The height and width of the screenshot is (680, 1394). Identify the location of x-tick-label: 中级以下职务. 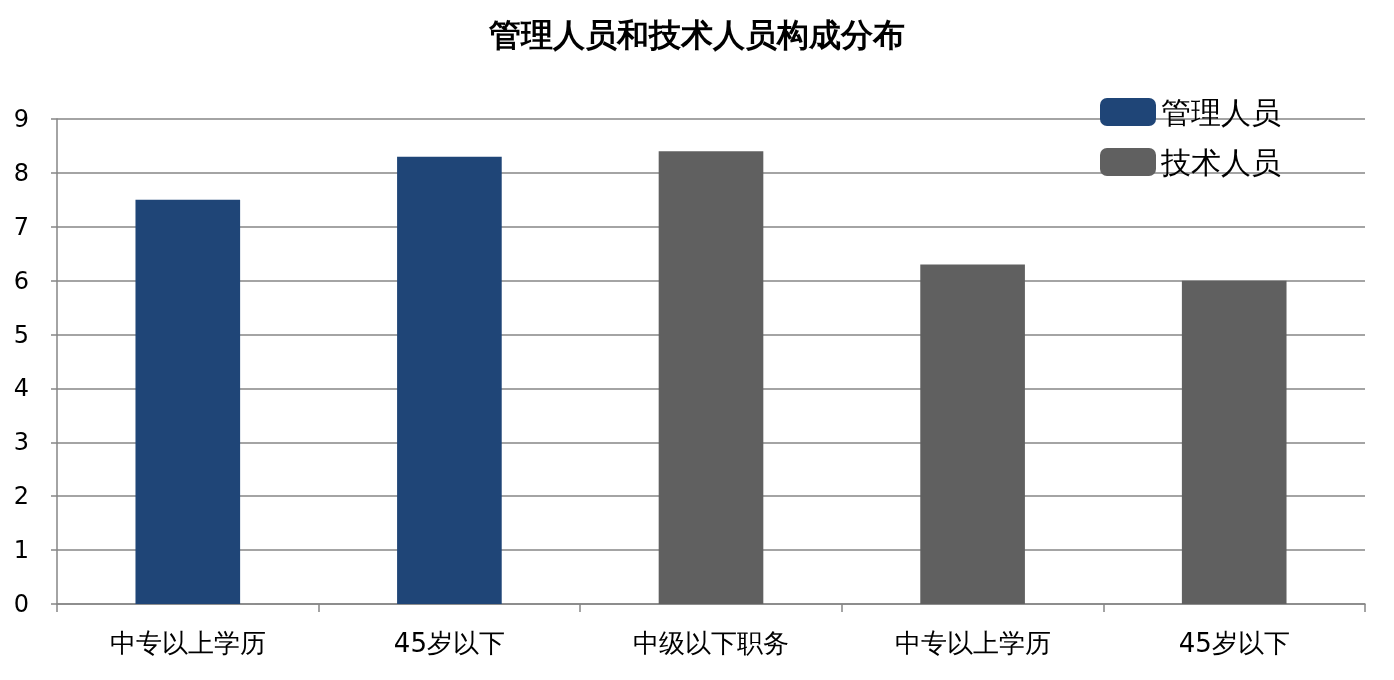
(711, 643).